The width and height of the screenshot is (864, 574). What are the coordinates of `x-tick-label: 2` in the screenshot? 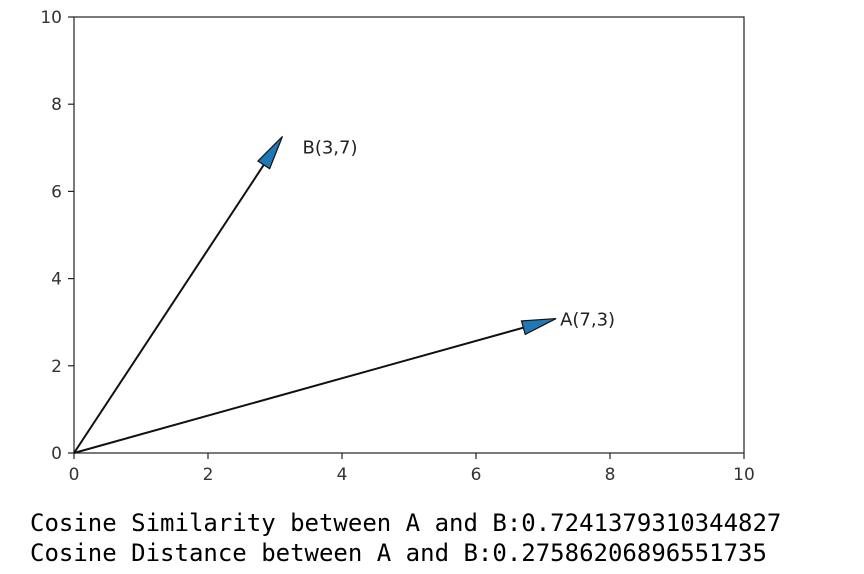 It's located at (208, 475).